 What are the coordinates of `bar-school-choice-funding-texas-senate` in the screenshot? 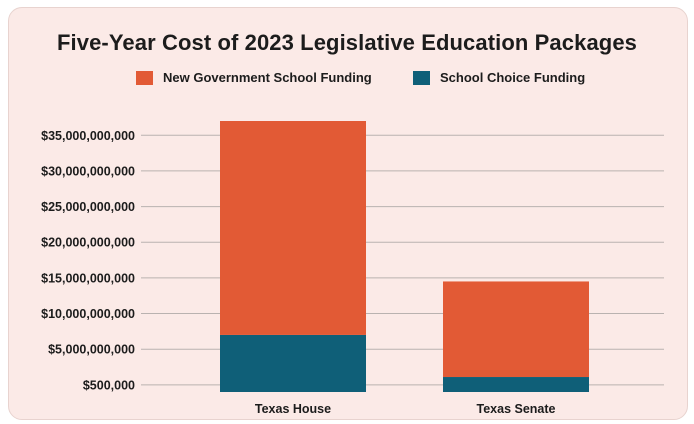 It's located at (516, 384).